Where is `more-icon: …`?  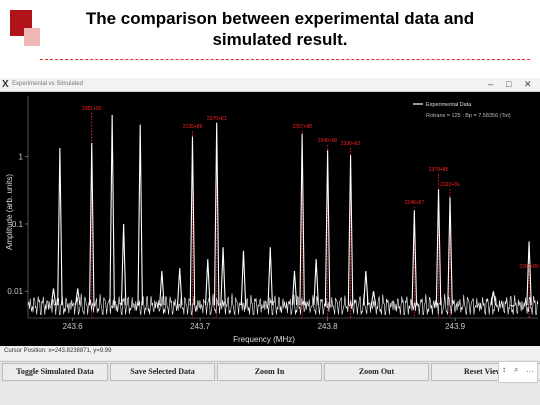 more-icon: … is located at coordinates (530, 369).